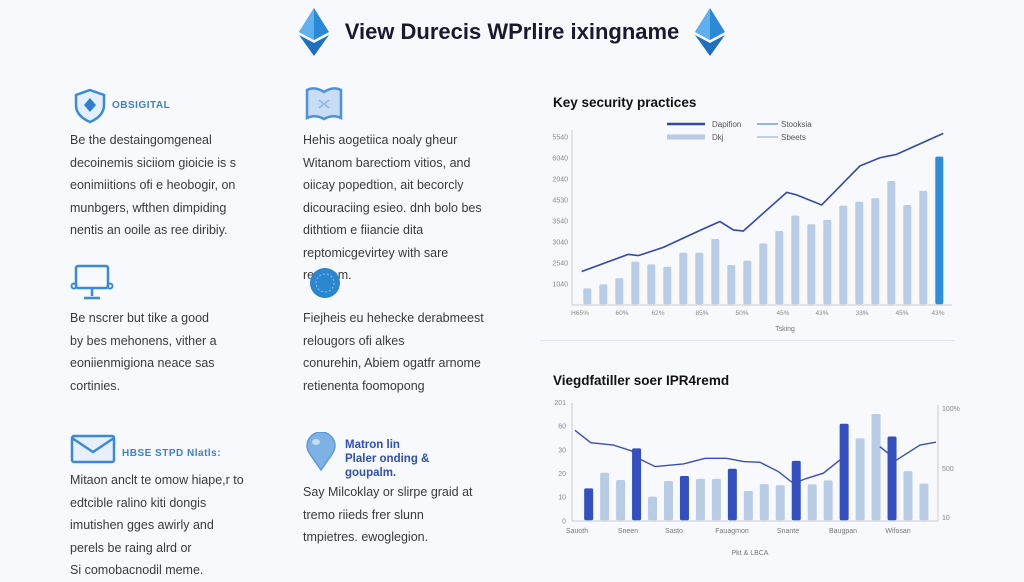  I want to click on item-label: HBSE STPD Nlatls:, so click(172, 453).